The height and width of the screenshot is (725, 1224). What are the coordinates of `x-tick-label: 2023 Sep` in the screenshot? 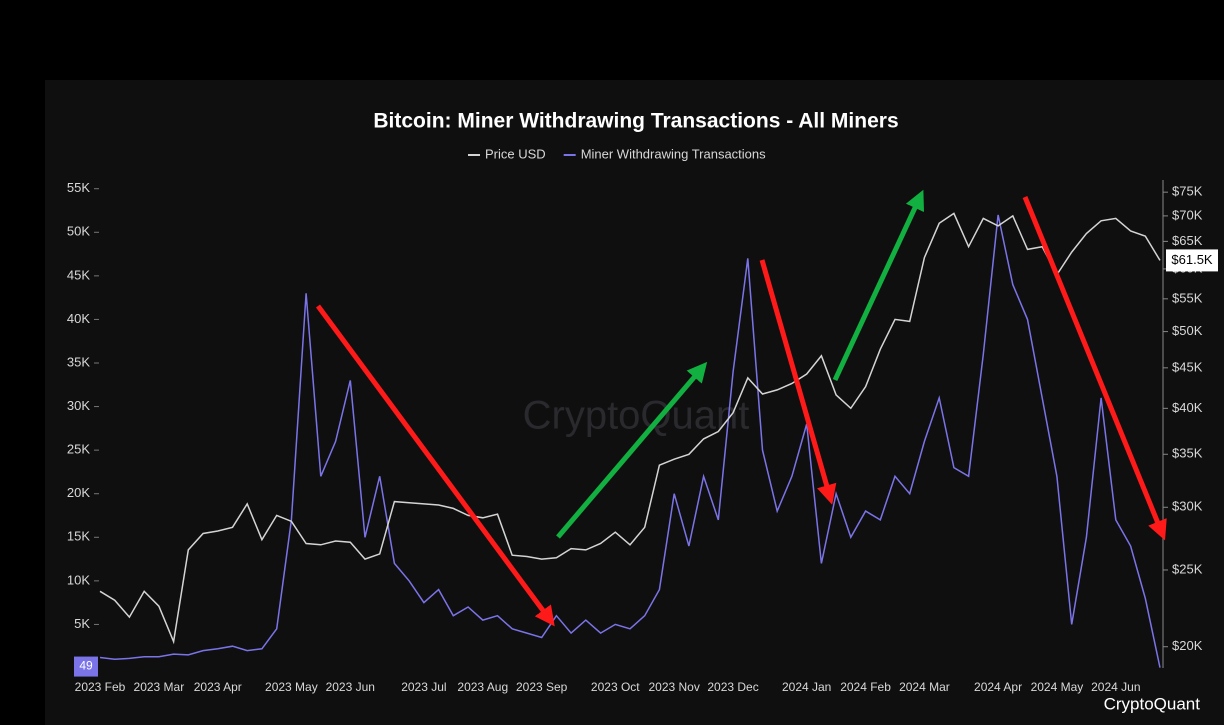 It's located at (542, 687).